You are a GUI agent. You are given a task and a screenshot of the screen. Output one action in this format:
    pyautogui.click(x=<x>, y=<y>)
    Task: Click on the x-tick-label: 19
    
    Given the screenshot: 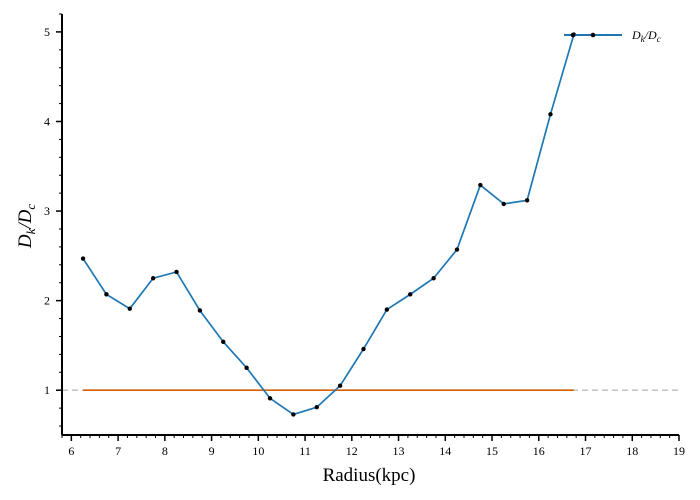 What is the action you would take?
    pyautogui.click(x=679, y=451)
    